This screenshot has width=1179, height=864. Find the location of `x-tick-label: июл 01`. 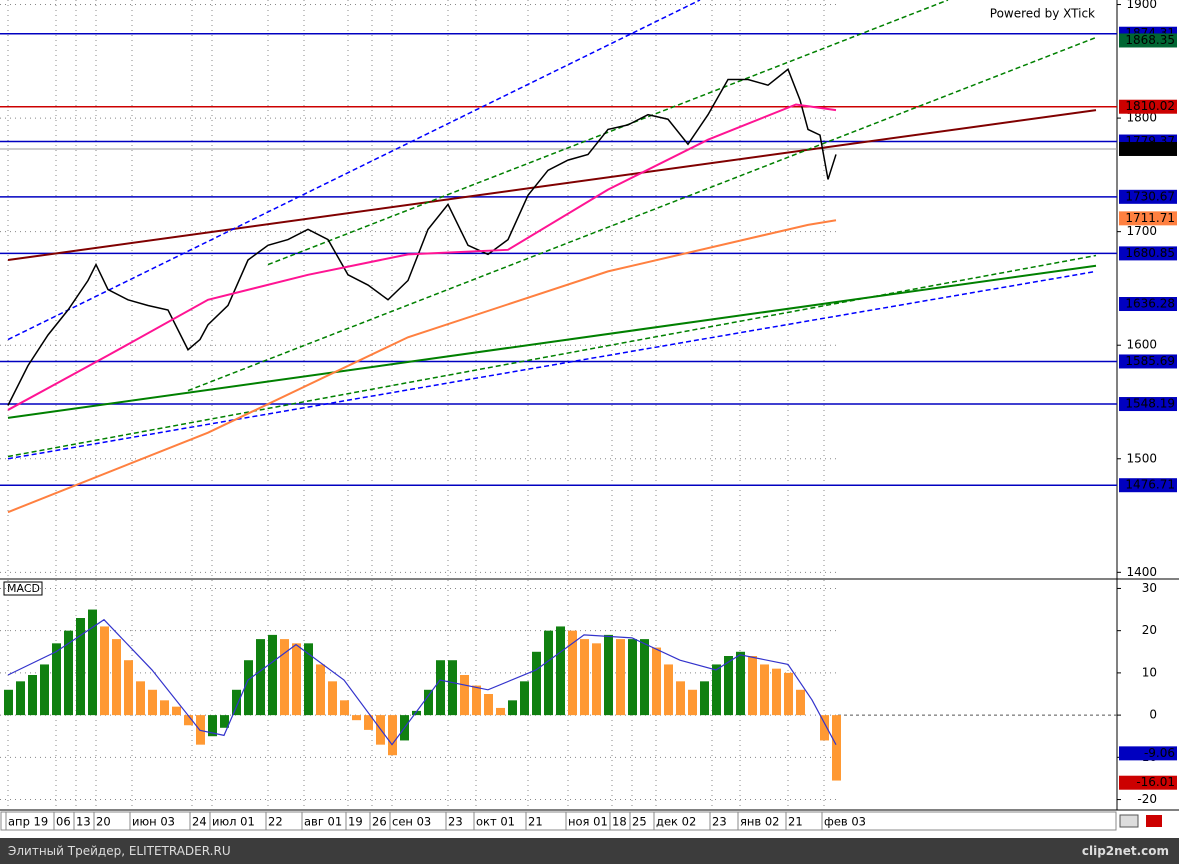

x-tick-label: июл 01 is located at coordinates (233, 822).